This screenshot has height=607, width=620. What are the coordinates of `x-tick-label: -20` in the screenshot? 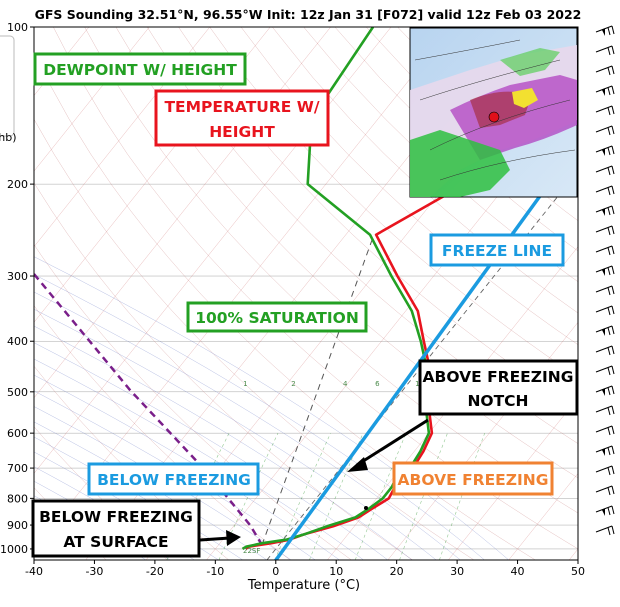 It's located at (155, 571).